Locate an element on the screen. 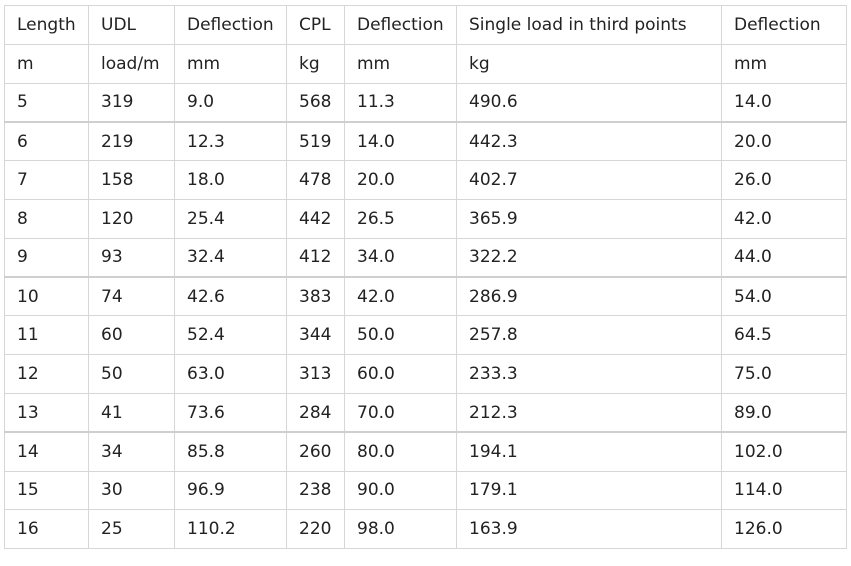  cell-third-point-load: 257.8 is located at coordinates (589, 335).